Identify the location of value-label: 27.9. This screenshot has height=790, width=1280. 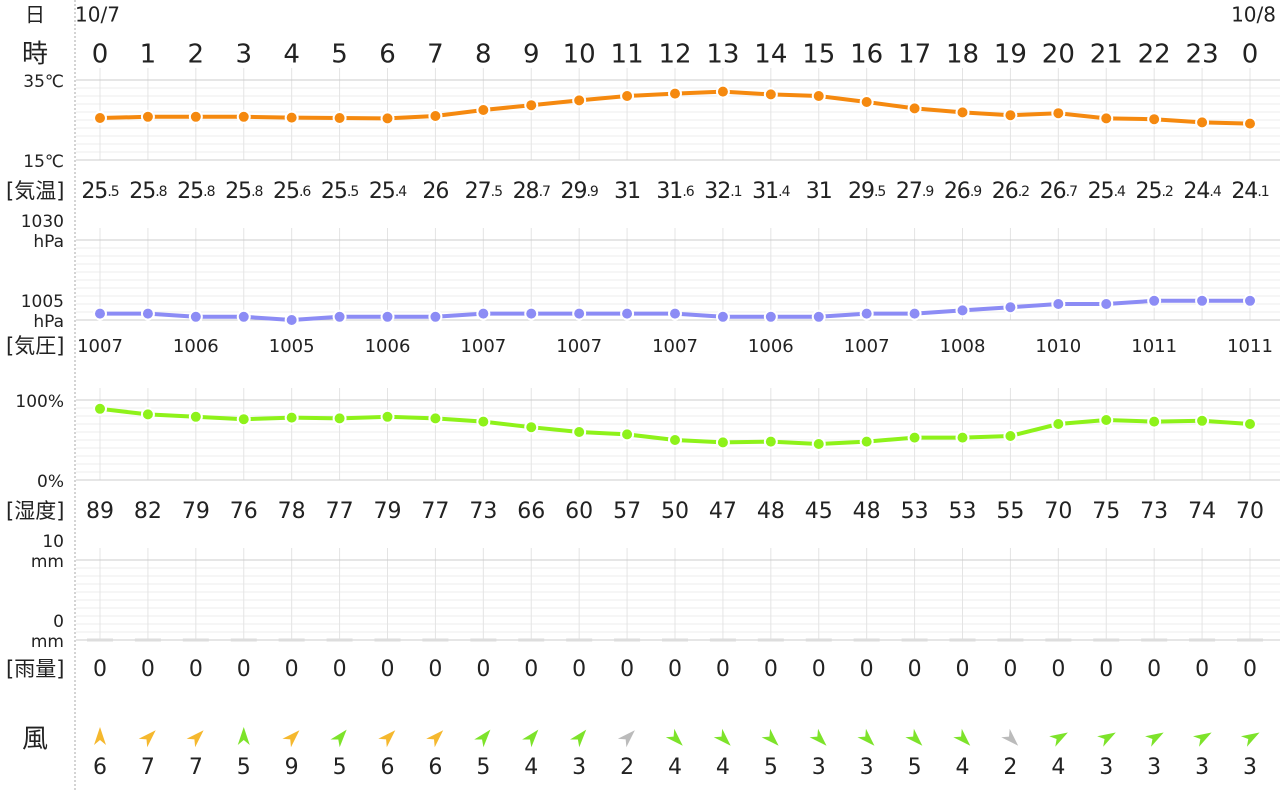
(914, 191).